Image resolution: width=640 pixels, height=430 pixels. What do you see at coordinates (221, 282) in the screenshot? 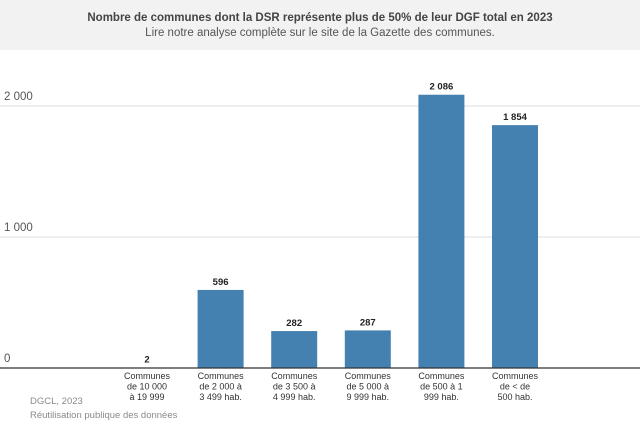
I see `value-label: 596` at bounding box center [221, 282].